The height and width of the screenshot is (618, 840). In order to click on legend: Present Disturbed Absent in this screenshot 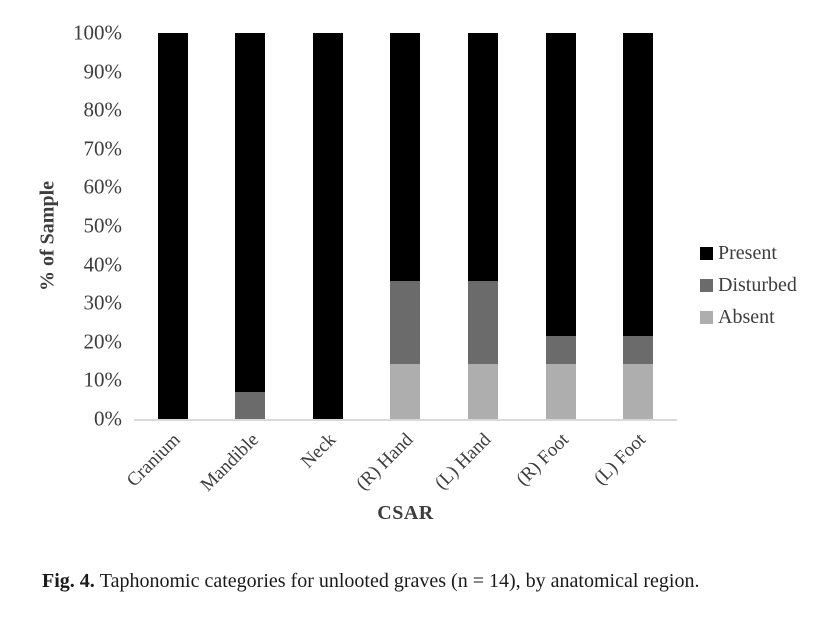, I will do `click(748, 291)`.